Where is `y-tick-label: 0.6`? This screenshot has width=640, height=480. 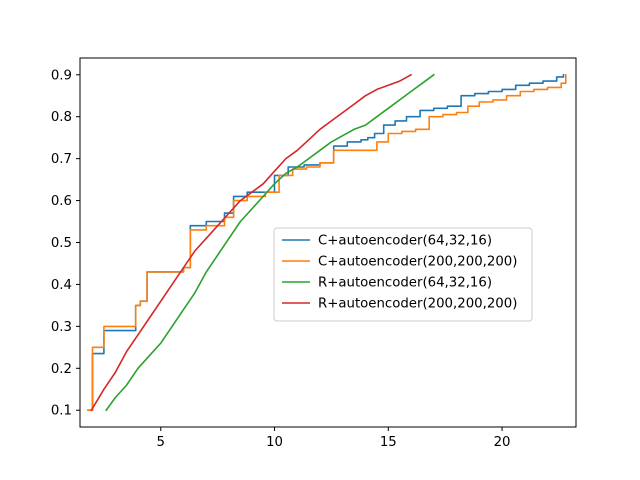
y-tick-label: 0.6 is located at coordinates (61, 201).